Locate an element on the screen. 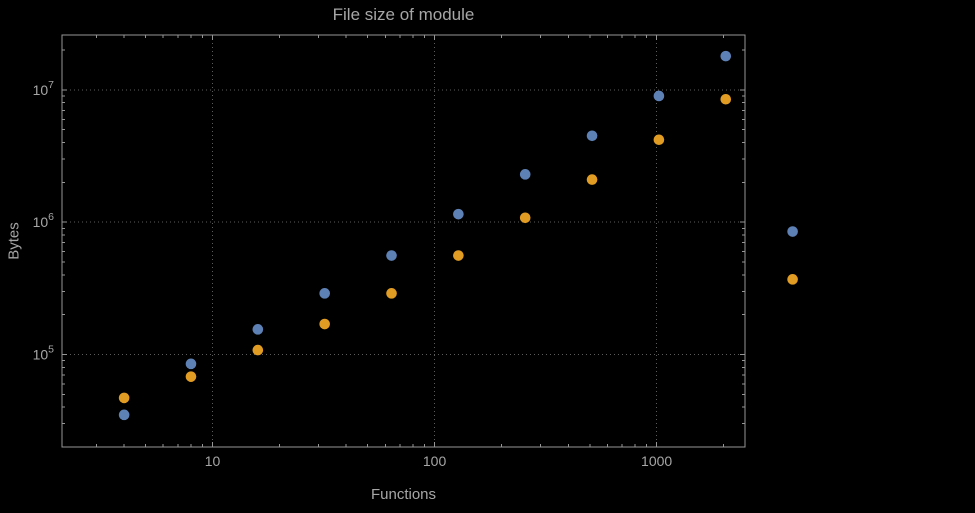 This screenshot has height=513, width=975. y-axis-label: Bytes is located at coordinates (14, 241).